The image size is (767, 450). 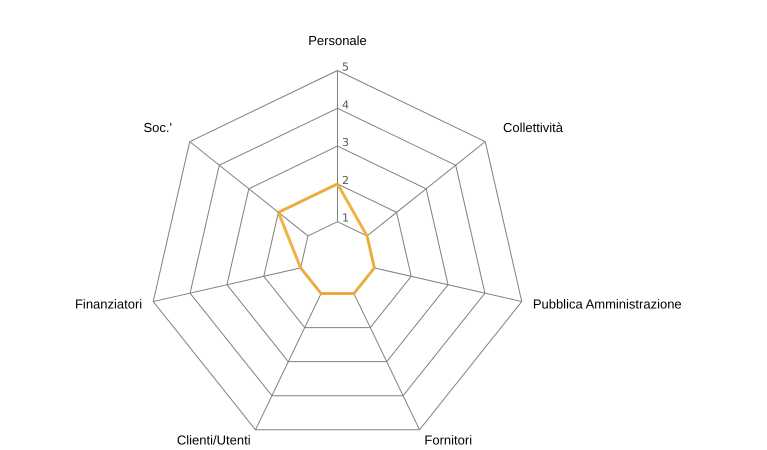 What do you see at coordinates (108, 304) in the screenshot?
I see `spoke-label: Finanziatori` at bounding box center [108, 304].